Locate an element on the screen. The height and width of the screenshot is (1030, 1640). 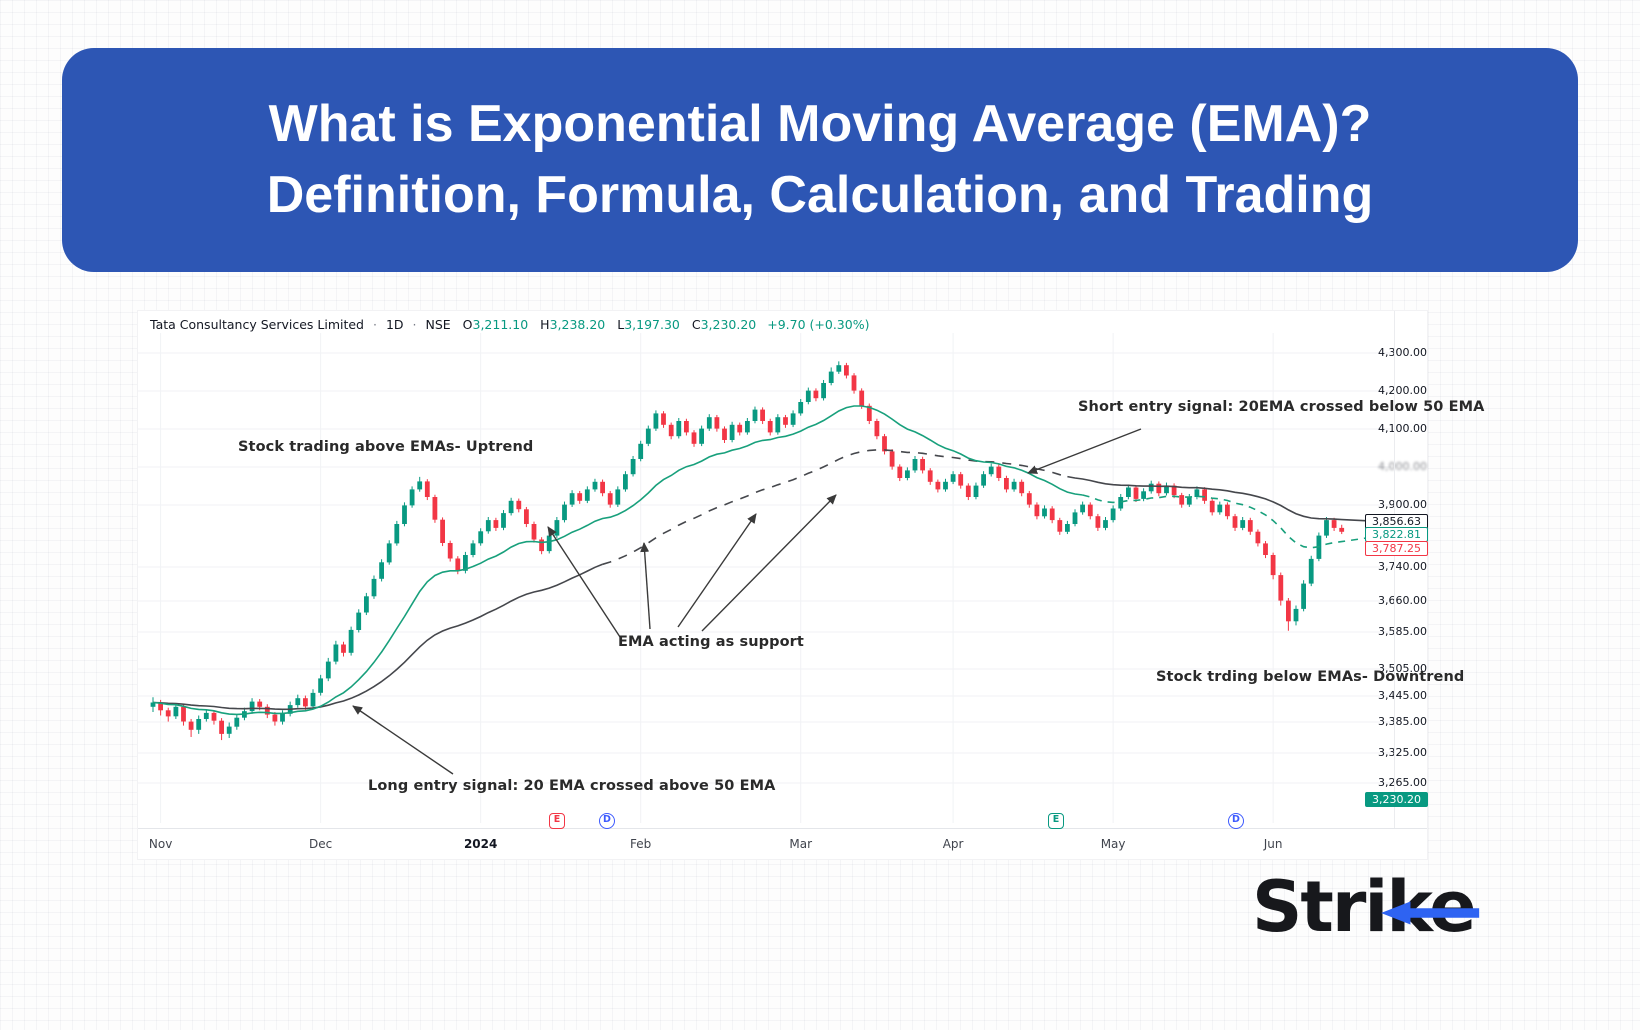
axis-vertical-separator is located at coordinates (1394, 569).